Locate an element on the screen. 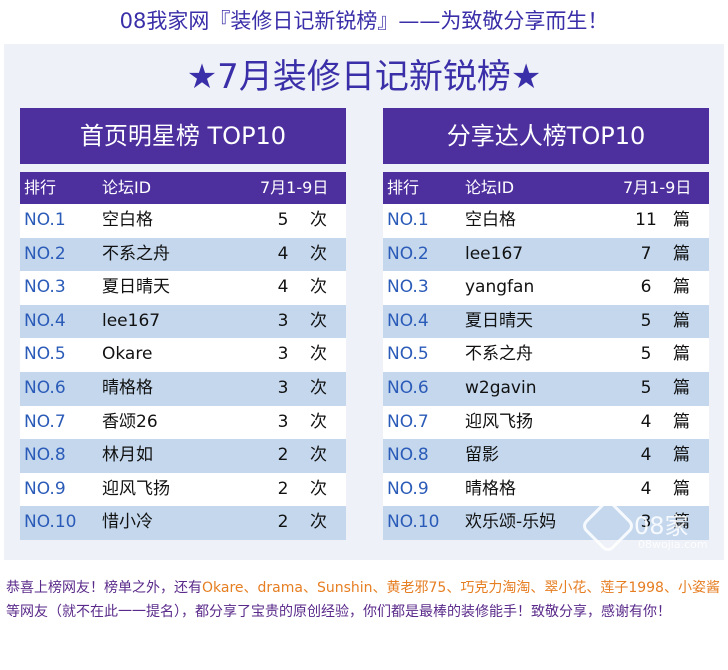 The height and width of the screenshot is (670, 728). table-row: NO.6 w2gavin 5 篇 is located at coordinates (546, 388).